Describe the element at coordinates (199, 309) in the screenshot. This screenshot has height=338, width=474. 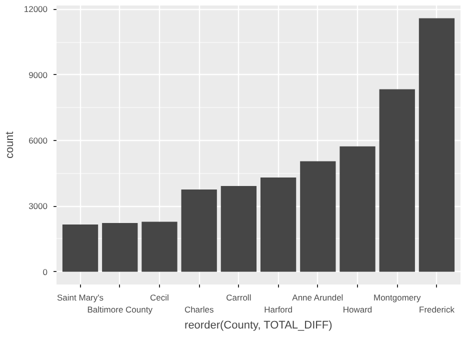
I see `x-tick-label: Charles` at that location.